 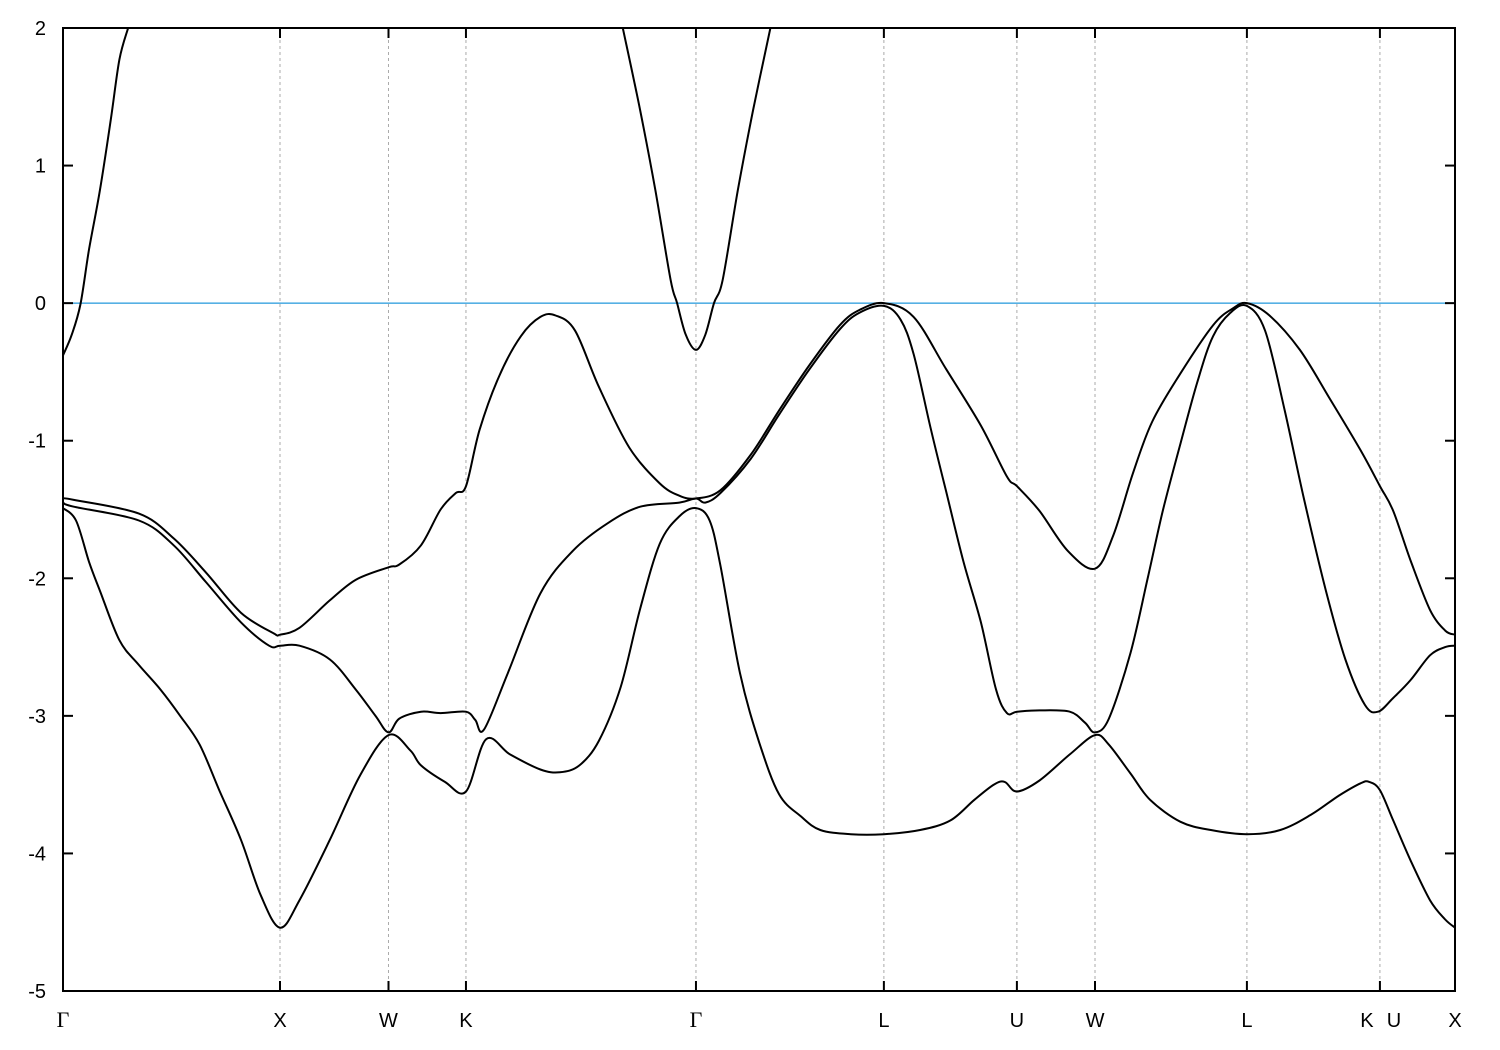 What do you see at coordinates (37, 442) in the screenshot?
I see `y-tick-label: -1` at bounding box center [37, 442].